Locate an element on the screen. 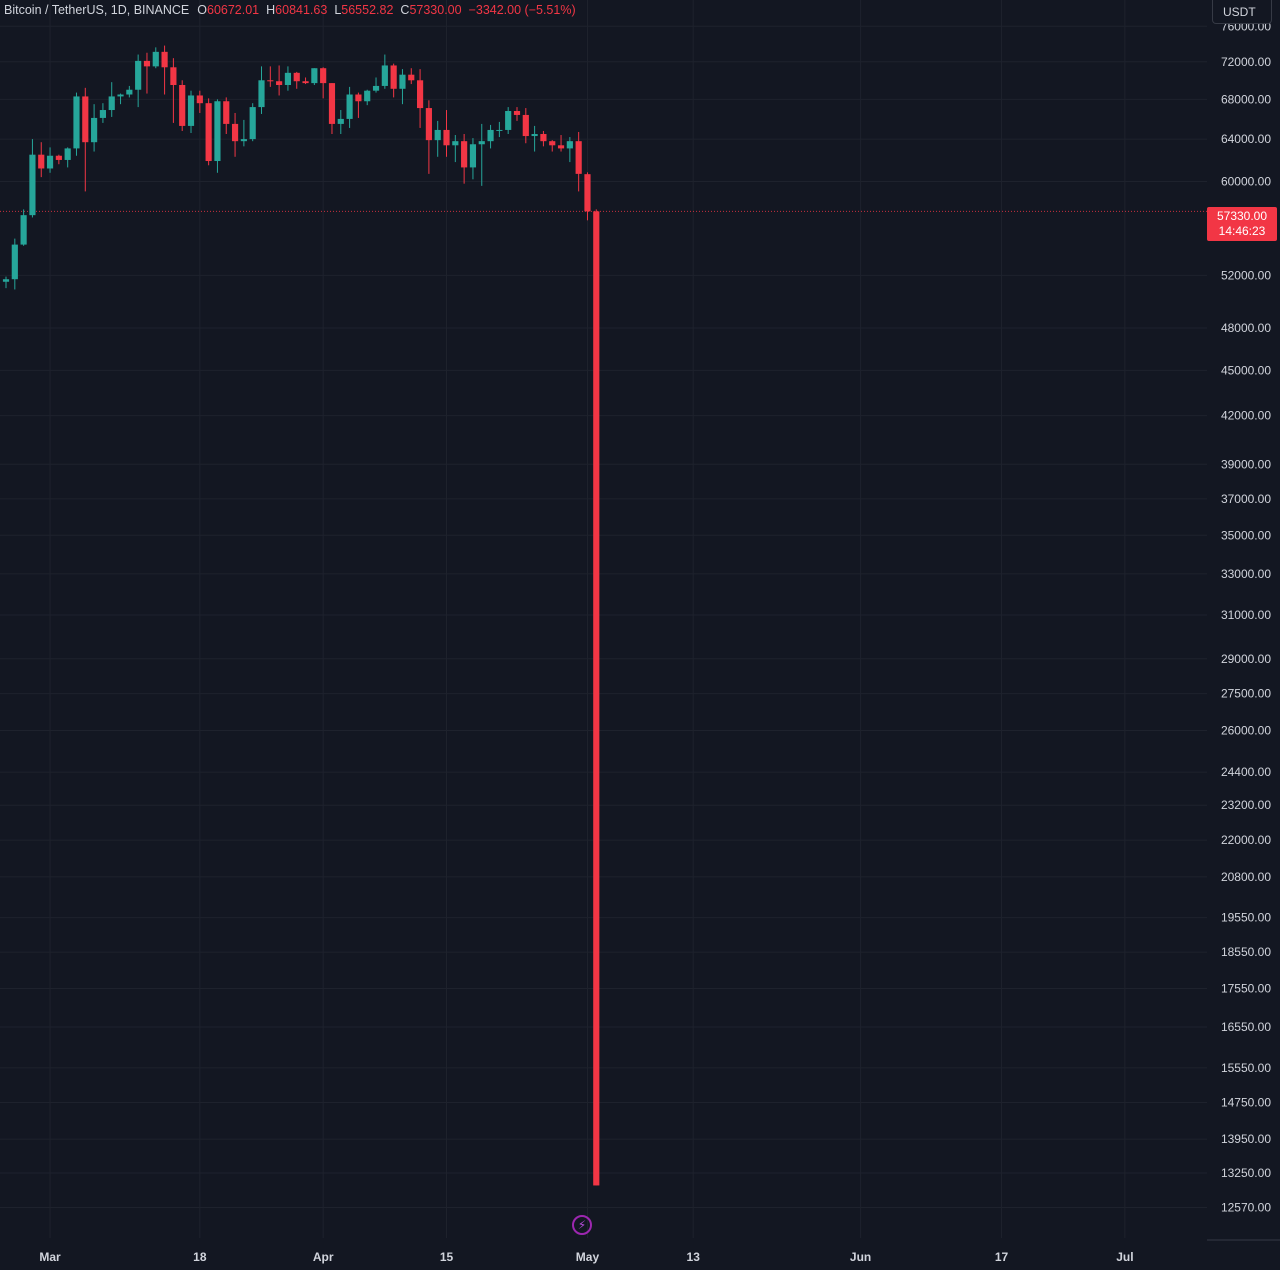 This screenshot has height=1270, width=1280. last-price-label: 57330.00 14:46:23 is located at coordinates (1242, 224).